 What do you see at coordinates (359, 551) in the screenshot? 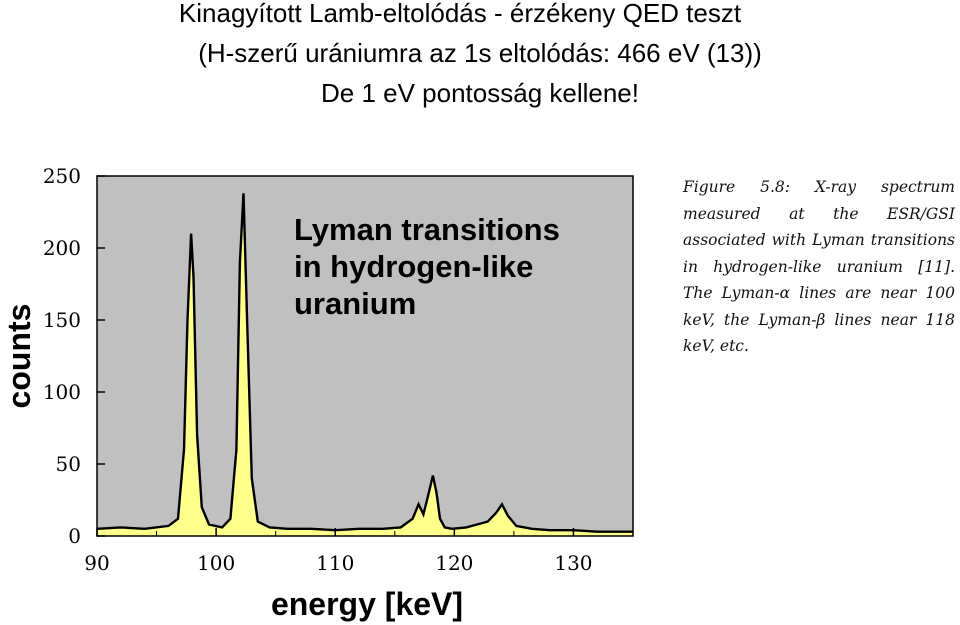
I see `x-axis-ticks: 90 100 110 120 130` at bounding box center [359, 551].